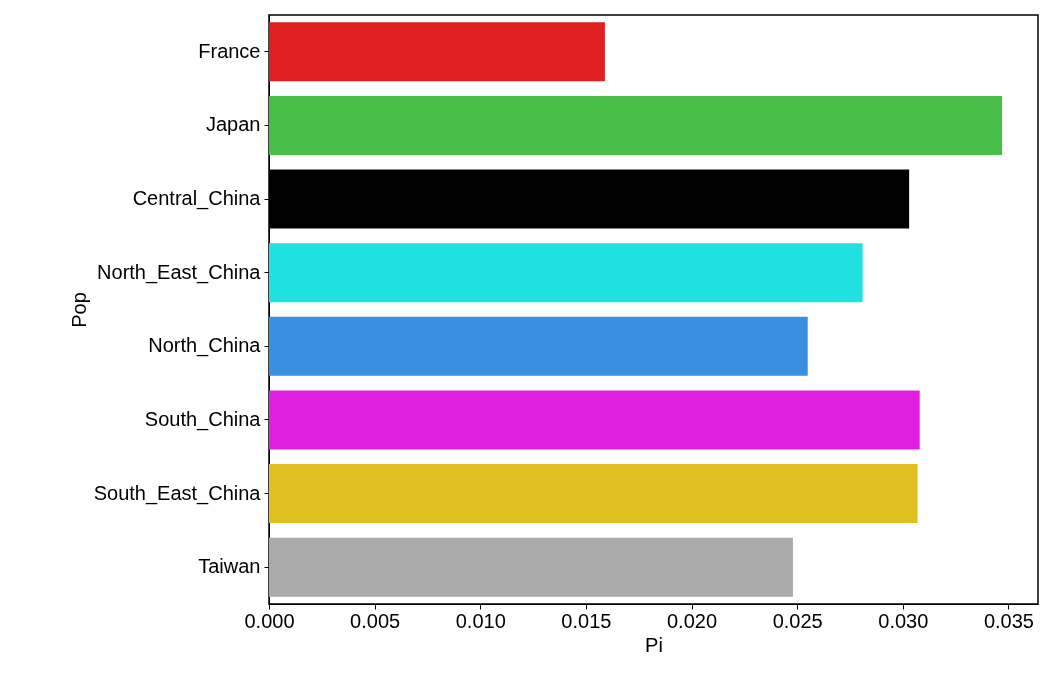  What do you see at coordinates (203, 419) in the screenshot?
I see `y-tick-label: South_China` at bounding box center [203, 419].